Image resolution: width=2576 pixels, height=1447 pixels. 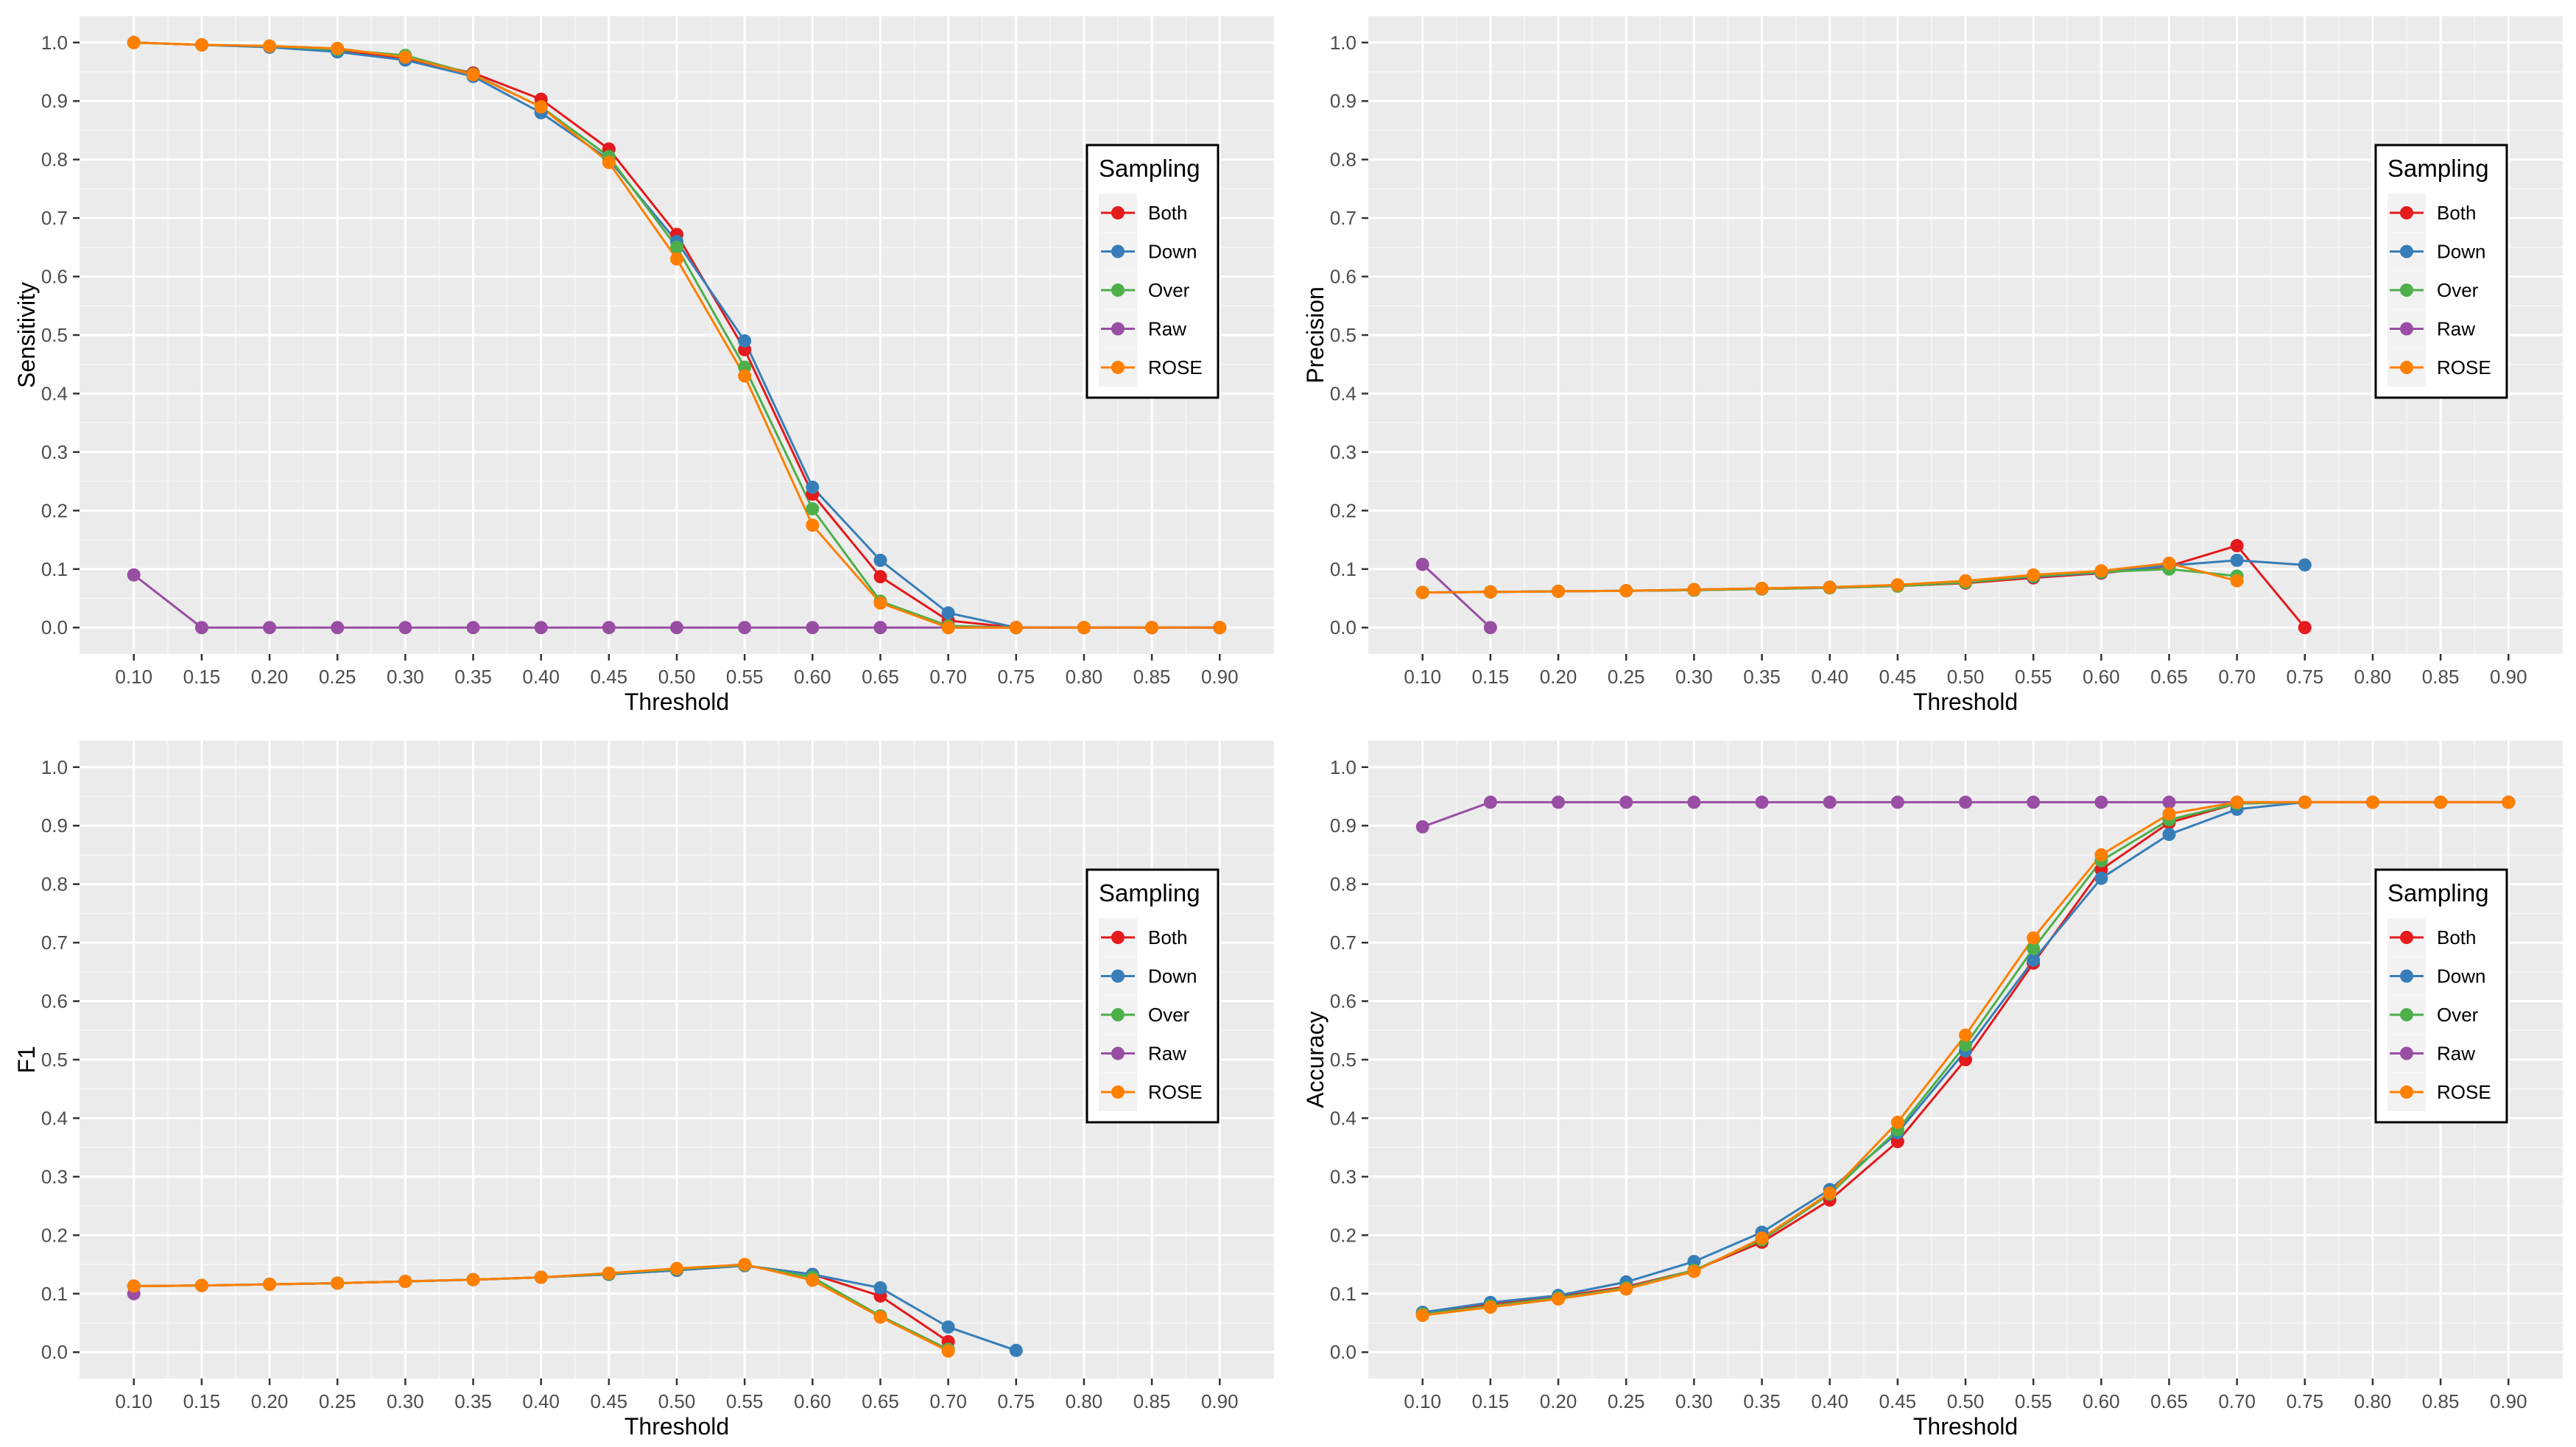 What do you see at coordinates (54, 1177) in the screenshot?
I see `y-tick-label: 0.3` at bounding box center [54, 1177].